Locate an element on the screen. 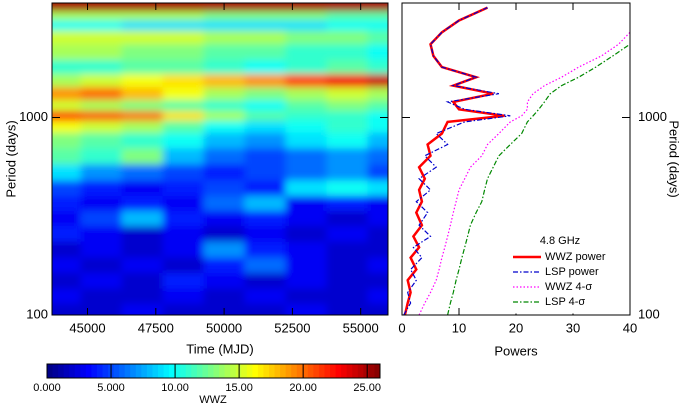 This screenshot has height=405, width=685. x-tick-label: 10 is located at coordinates (459, 327).